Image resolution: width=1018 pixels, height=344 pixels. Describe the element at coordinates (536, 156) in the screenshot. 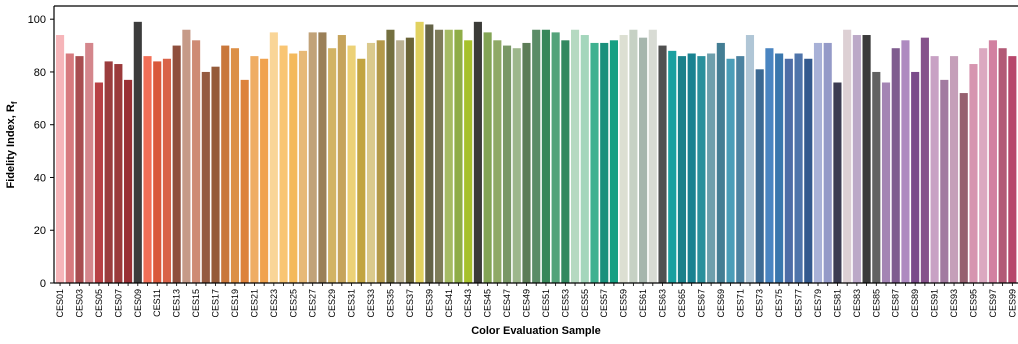

I see `bar-ces50` at that location.